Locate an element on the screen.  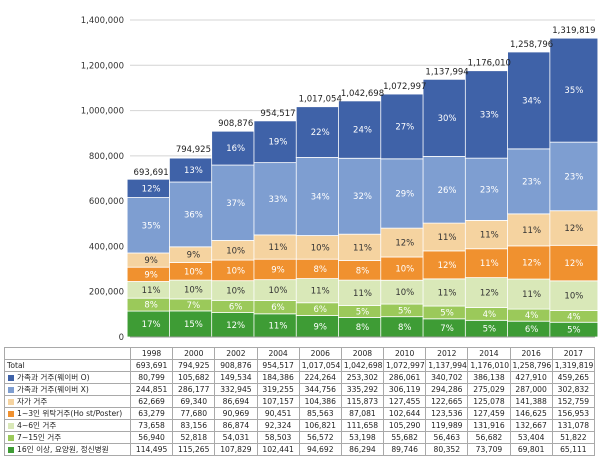
row-label: 자가 거주 is located at coordinates (67, 401).